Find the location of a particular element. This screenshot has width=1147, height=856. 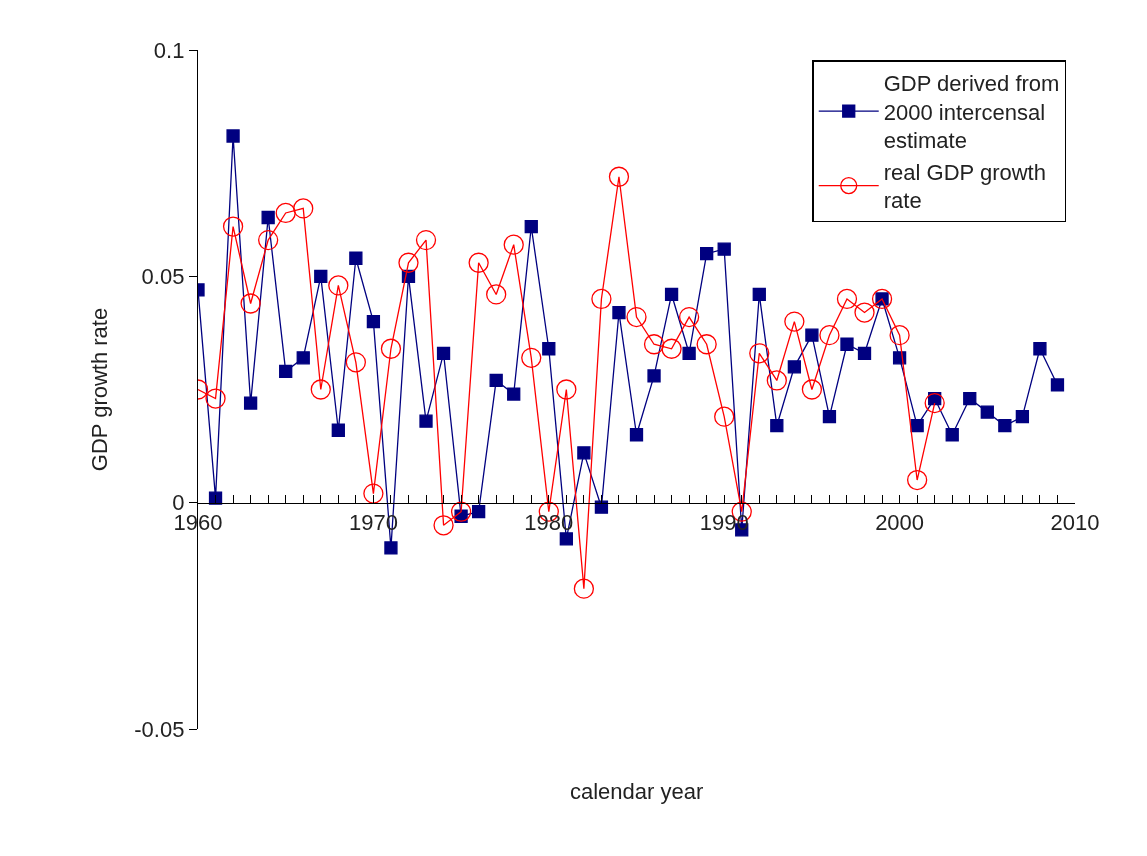

y-tick-label: 0 is located at coordinates (178, 503).